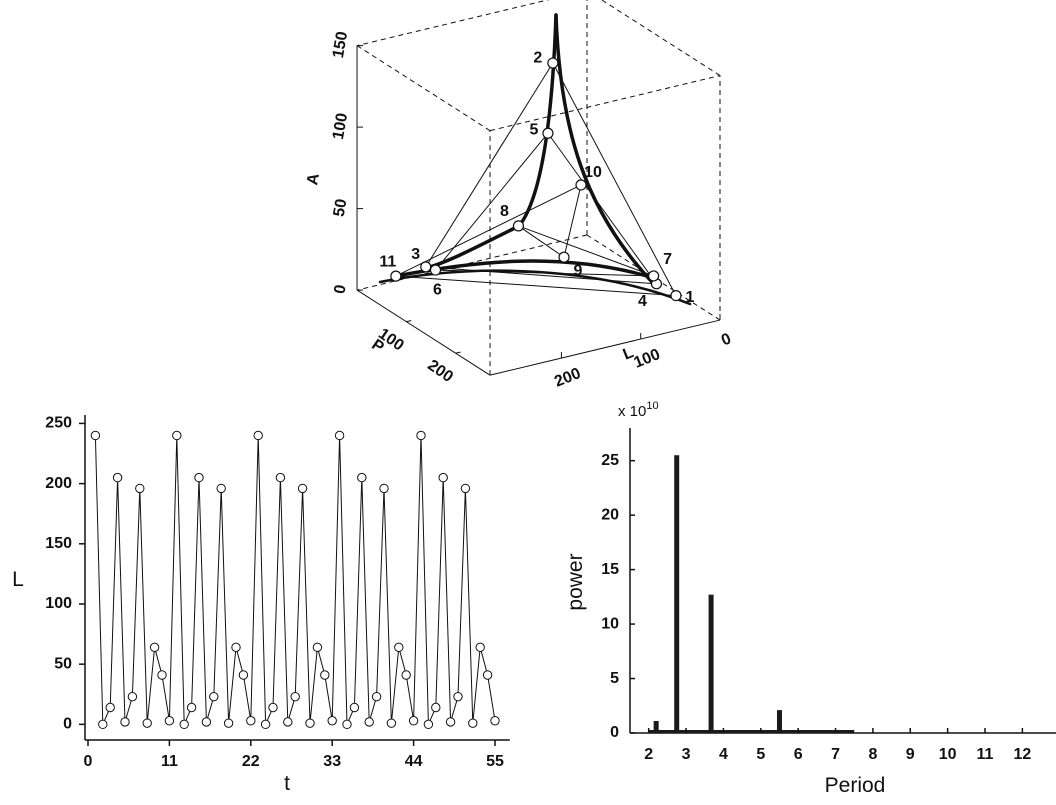 Image resolution: width=1056 pixels, height=805 pixels. What do you see at coordinates (638, 410) in the screenshot?
I see `multiplier: x 1010` at bounding box center [638, 410].